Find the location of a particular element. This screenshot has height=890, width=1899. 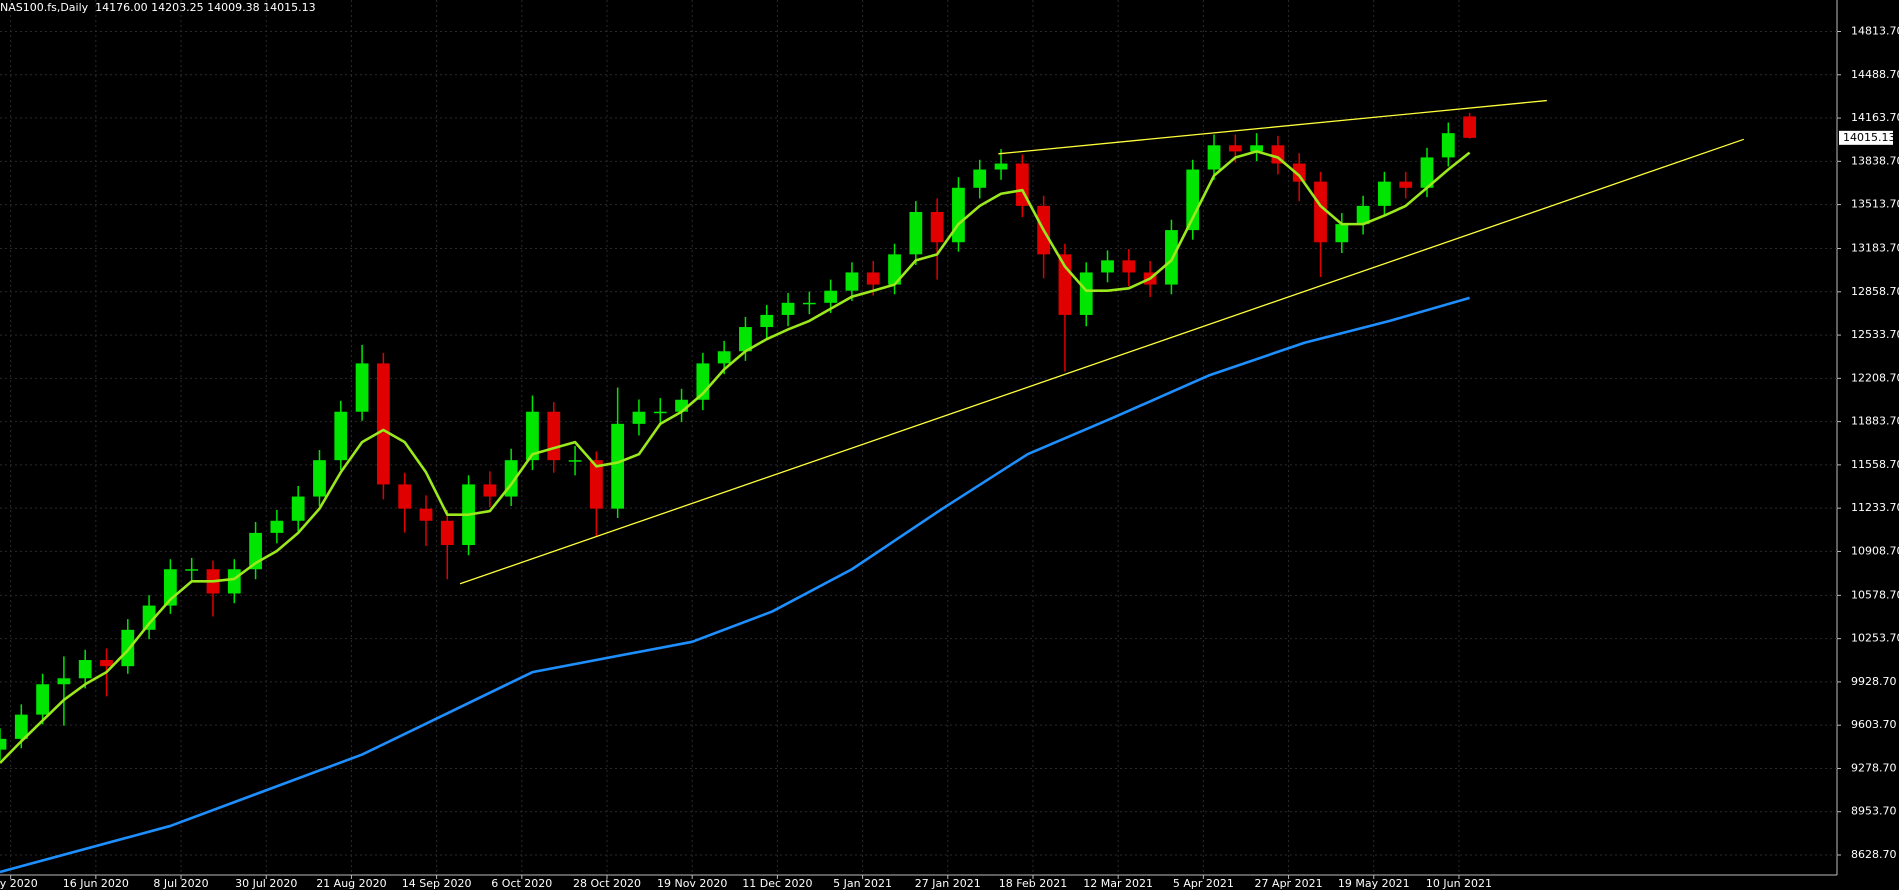

x-tick-label: 30 Jul 2020 is located at coordinates (266, 883).